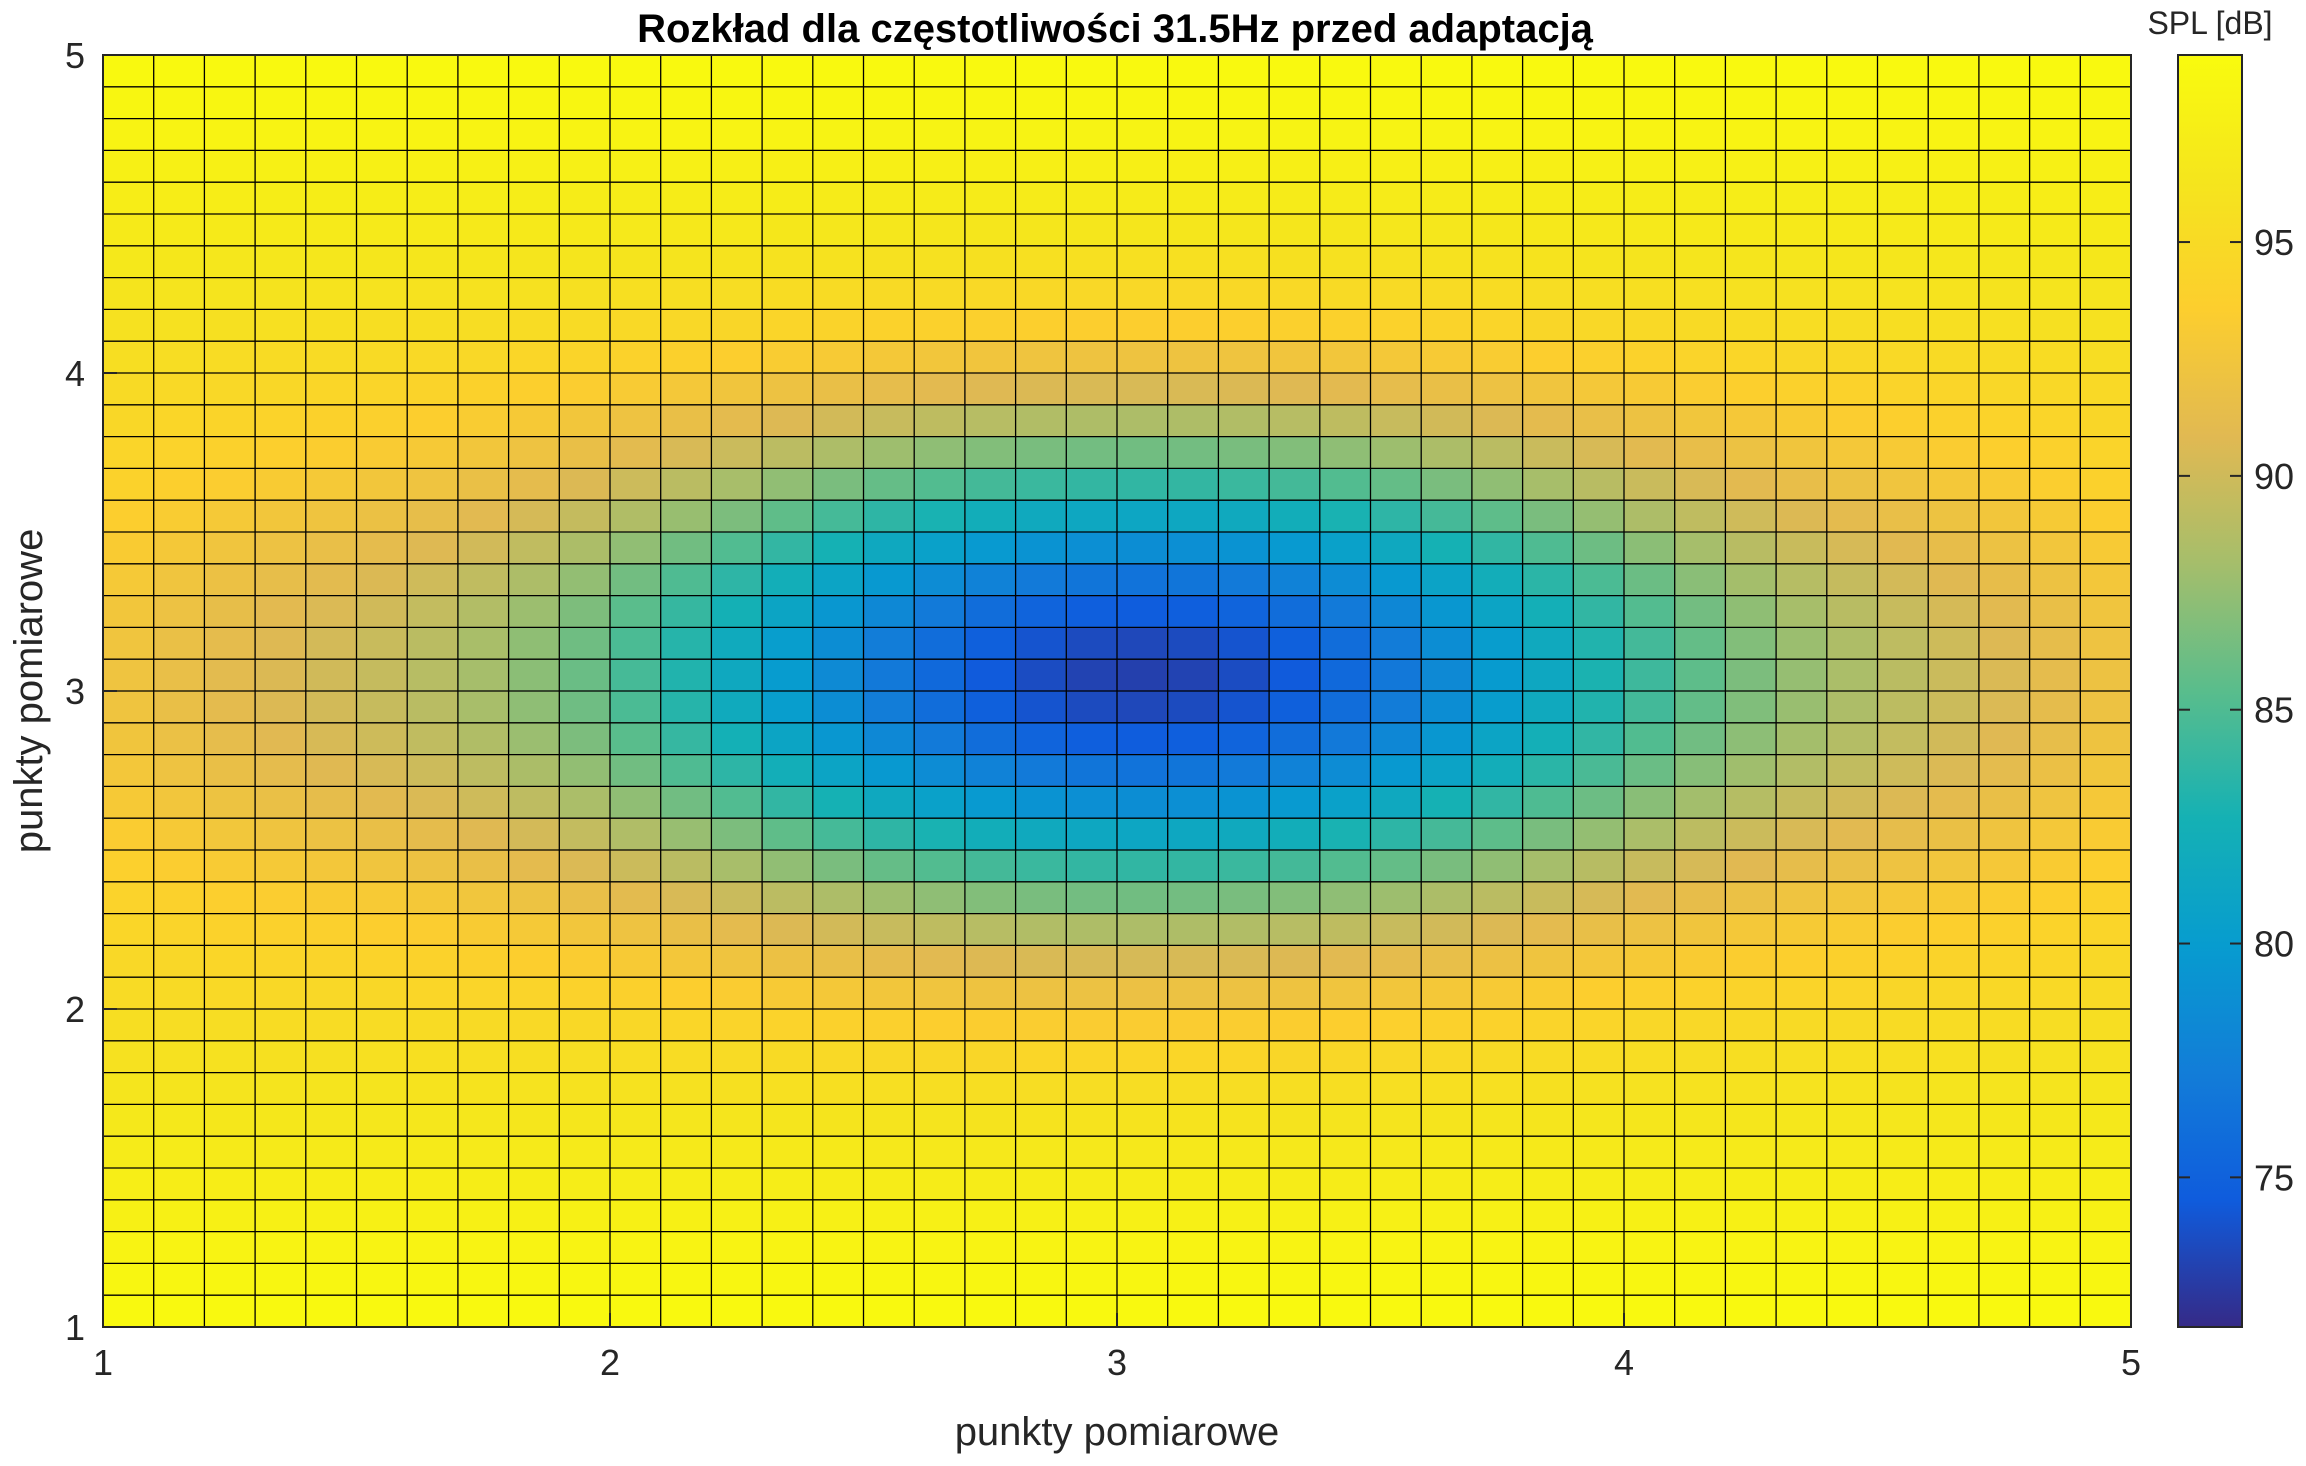 This screenshot has height=1466, width=2306. Describe the element at coordinates (2274, 476) in the screenshot. I see `colorbar-tick-label: 90` at that location.